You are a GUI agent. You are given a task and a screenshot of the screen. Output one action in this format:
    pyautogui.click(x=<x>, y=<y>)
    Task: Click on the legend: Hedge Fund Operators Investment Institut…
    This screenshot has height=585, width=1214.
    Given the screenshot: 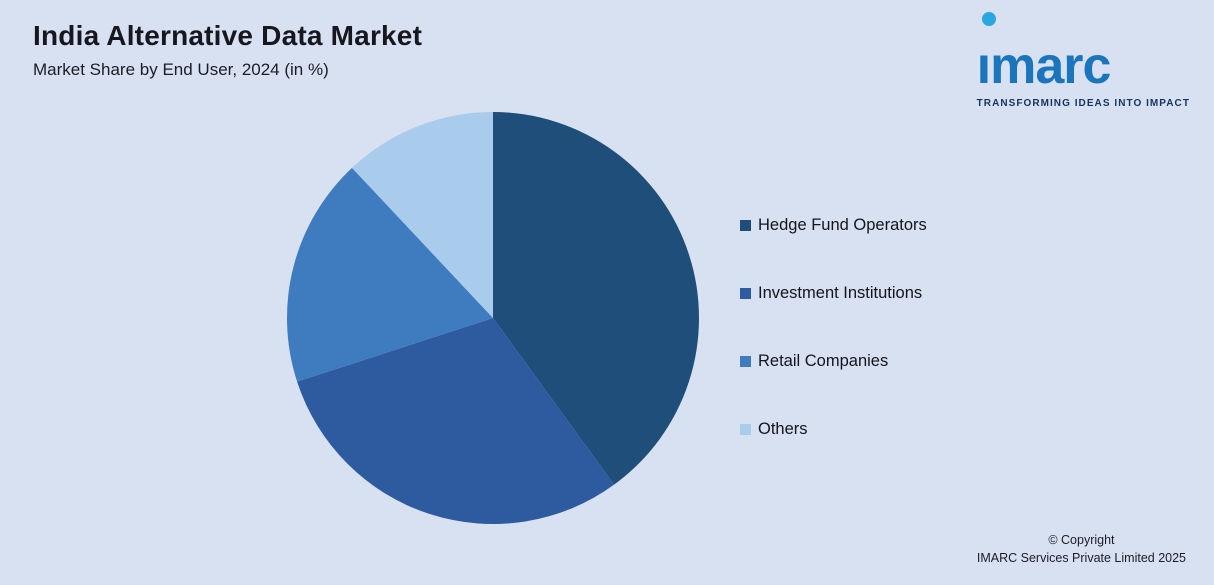 What is the action you would take?
    pyautogui.click(x=833, y=327)
    